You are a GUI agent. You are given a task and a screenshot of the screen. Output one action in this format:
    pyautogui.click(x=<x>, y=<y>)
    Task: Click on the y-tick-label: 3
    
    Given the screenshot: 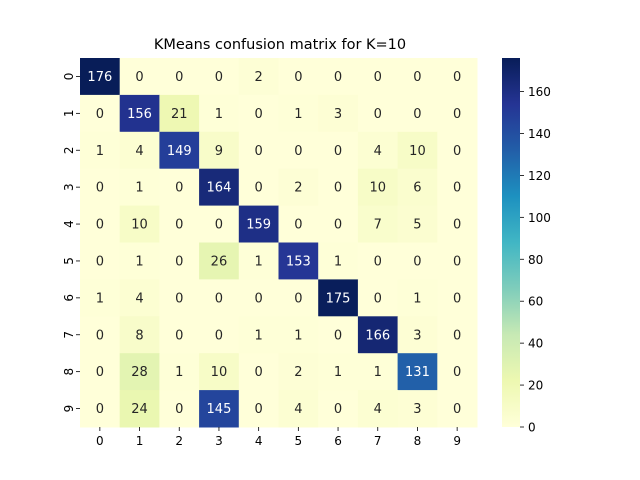 What is the action you would take?
    pyautogui.click(x=69, y=187)
    